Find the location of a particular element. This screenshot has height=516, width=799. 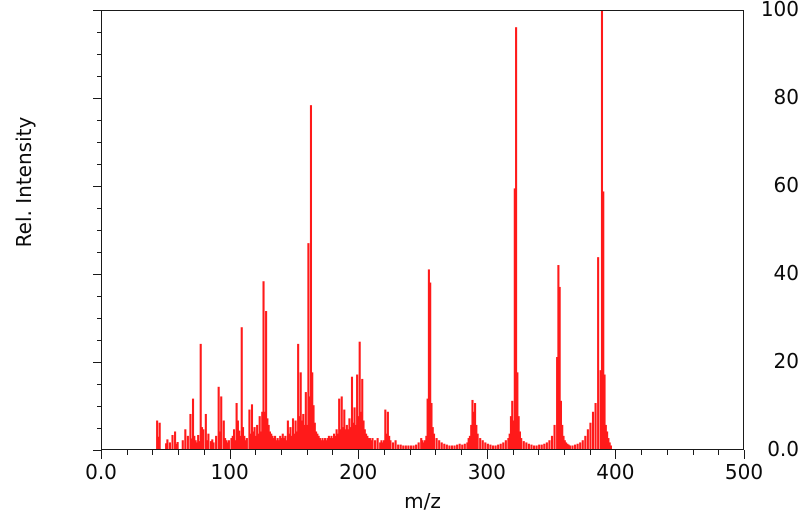

x-axis-tick is located at coordinates (487, 454).